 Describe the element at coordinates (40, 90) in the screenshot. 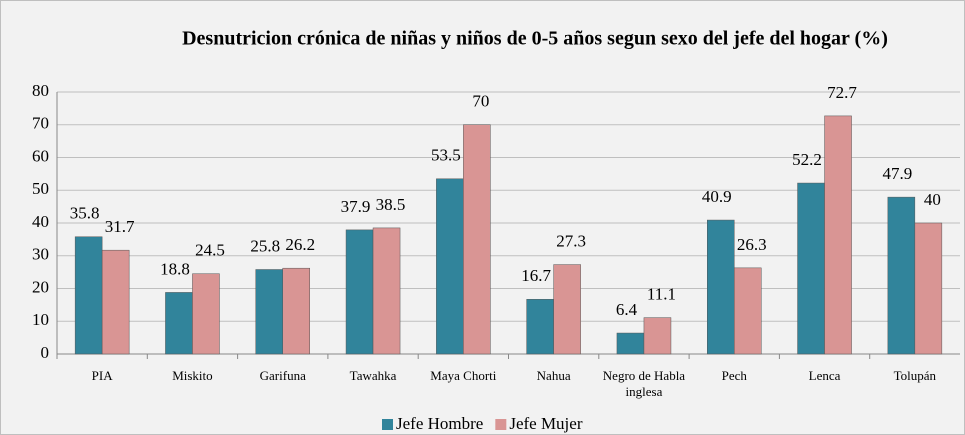

I see `y-tick-label: 80` at that location.